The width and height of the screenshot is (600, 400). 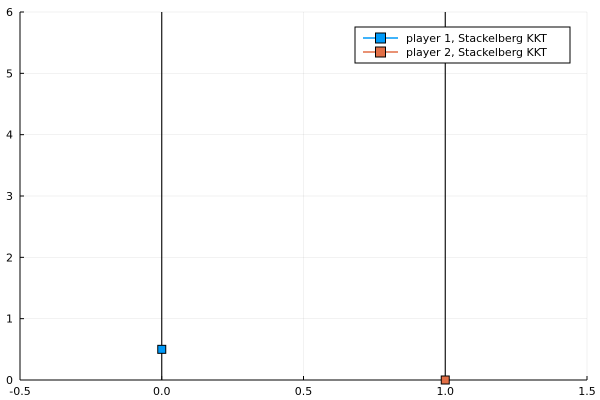 I want to click on data-points, so click(x=303, y=364).